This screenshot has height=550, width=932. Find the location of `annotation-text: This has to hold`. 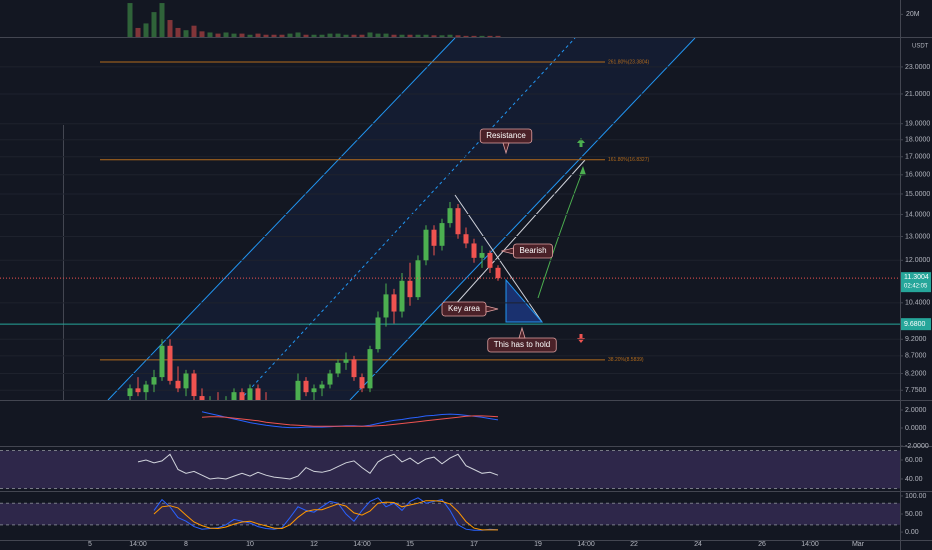

annotation-text: This has to hold is located at coordinates (522, 344).